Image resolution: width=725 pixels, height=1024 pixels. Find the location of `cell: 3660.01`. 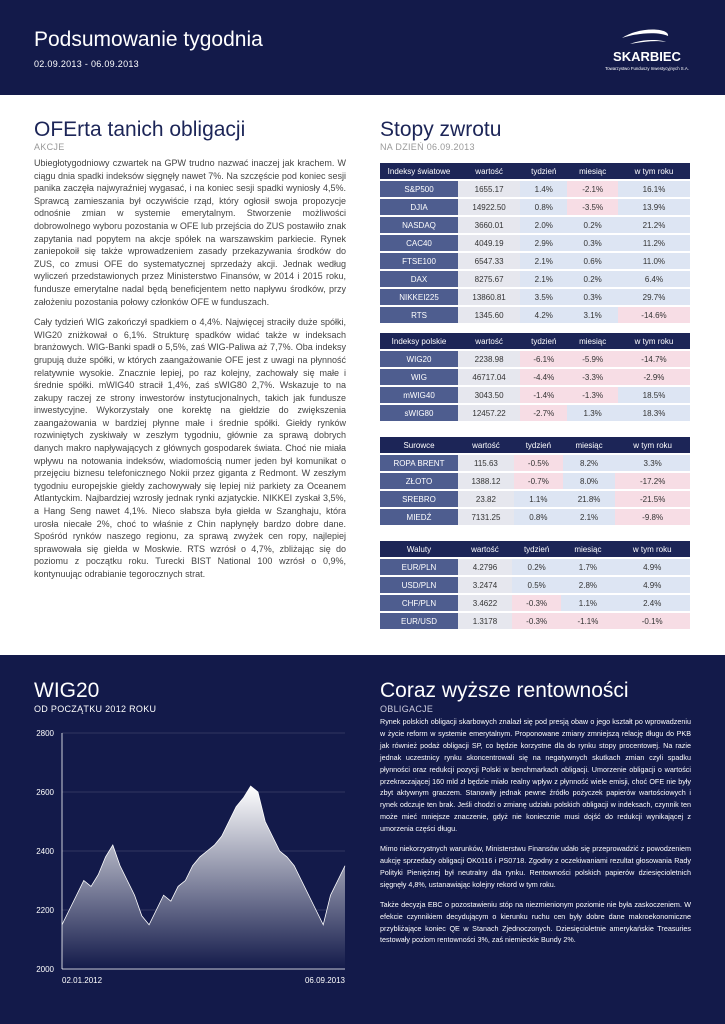

cell: 3660.01 is located at coordinates (489, 225).